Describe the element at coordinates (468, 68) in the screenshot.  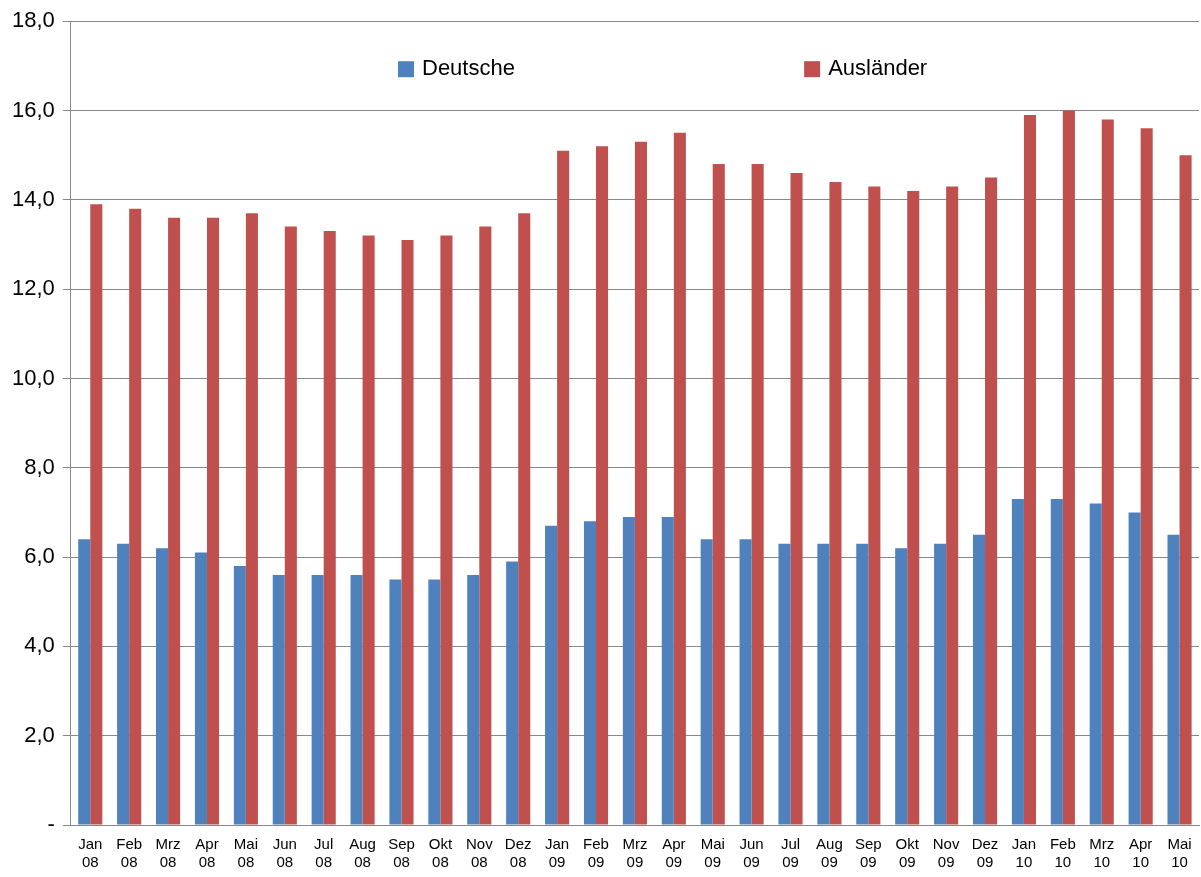
I see `legend-label: Deutsche` at that location.